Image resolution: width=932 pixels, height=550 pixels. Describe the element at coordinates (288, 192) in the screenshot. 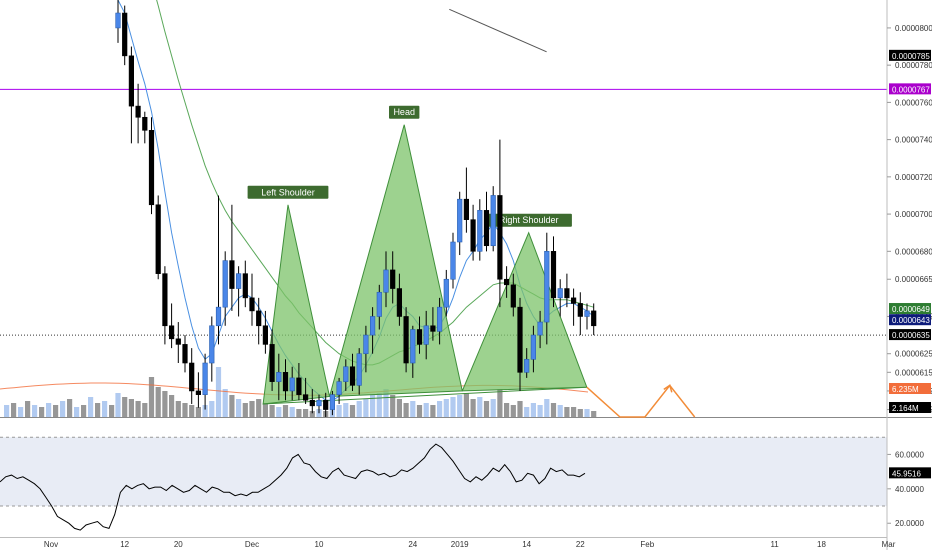

I see `left-shoulder-label-bg` at that location.